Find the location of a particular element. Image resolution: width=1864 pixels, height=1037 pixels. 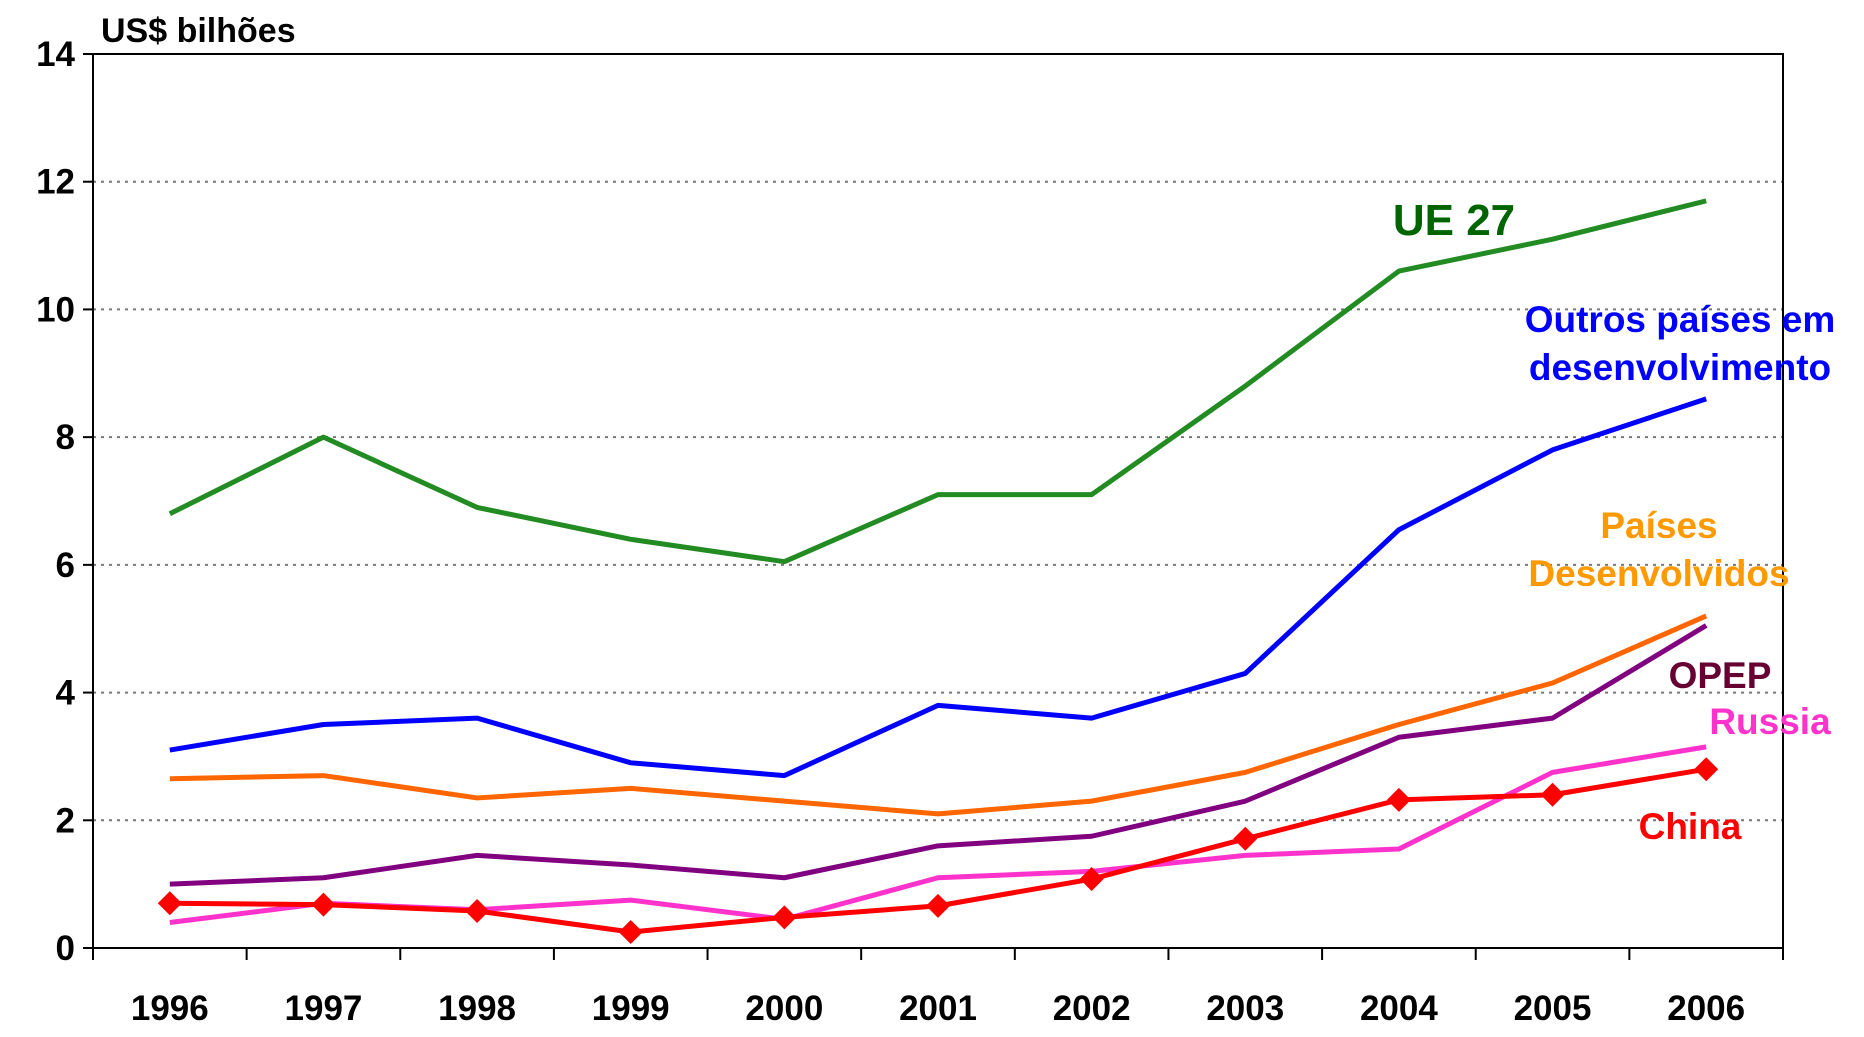

y-tick-label: 8 is located at coordinates (65, 437).